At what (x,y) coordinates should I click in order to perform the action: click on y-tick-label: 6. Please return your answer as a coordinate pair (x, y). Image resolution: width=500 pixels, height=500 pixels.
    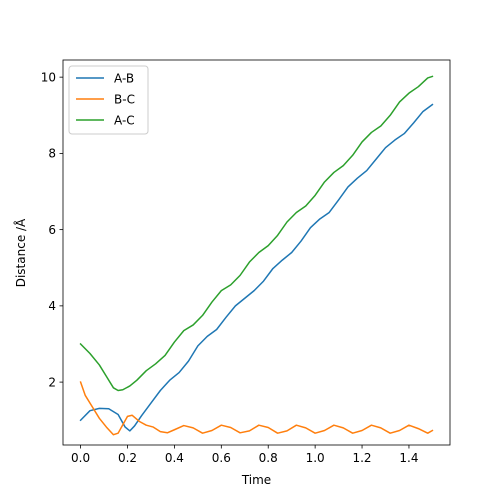
    Looking at the image, I should click on (52, 230).